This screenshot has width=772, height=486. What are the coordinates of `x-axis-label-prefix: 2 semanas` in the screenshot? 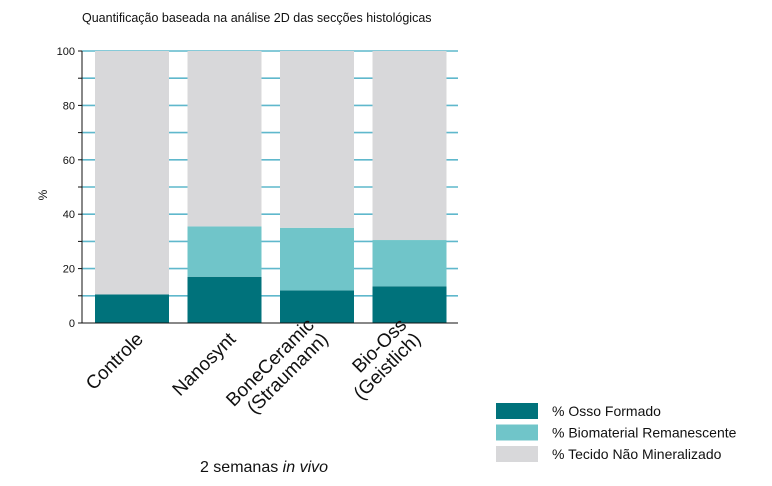 It's located at (241, 467).